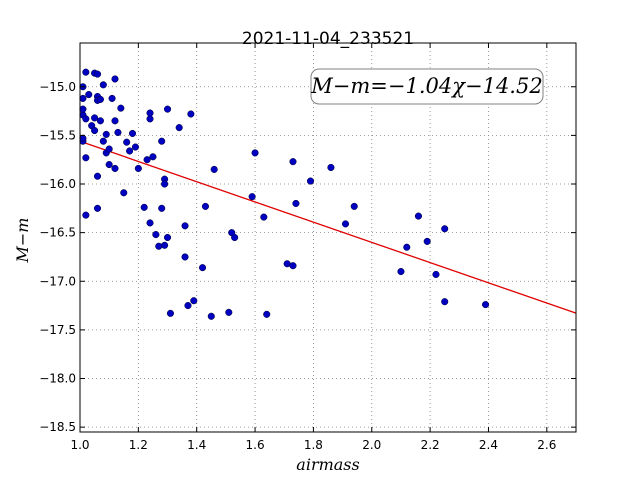 The image size is (640, 480). What do you see at coordinates (138, 445) in the screenshot?
I see `x-tick-label: 1.2` at bounding box center [138, 445].